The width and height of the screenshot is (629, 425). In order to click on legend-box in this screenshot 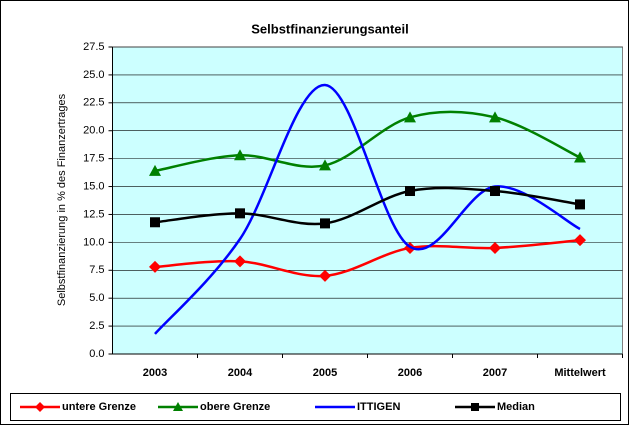, I will do `click(315, 407)`.